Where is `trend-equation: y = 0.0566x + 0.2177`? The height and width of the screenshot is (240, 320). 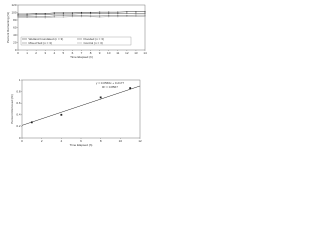
trend-equation: y = 0.0566x + 0.2177 is located at coordinates (110, 83).